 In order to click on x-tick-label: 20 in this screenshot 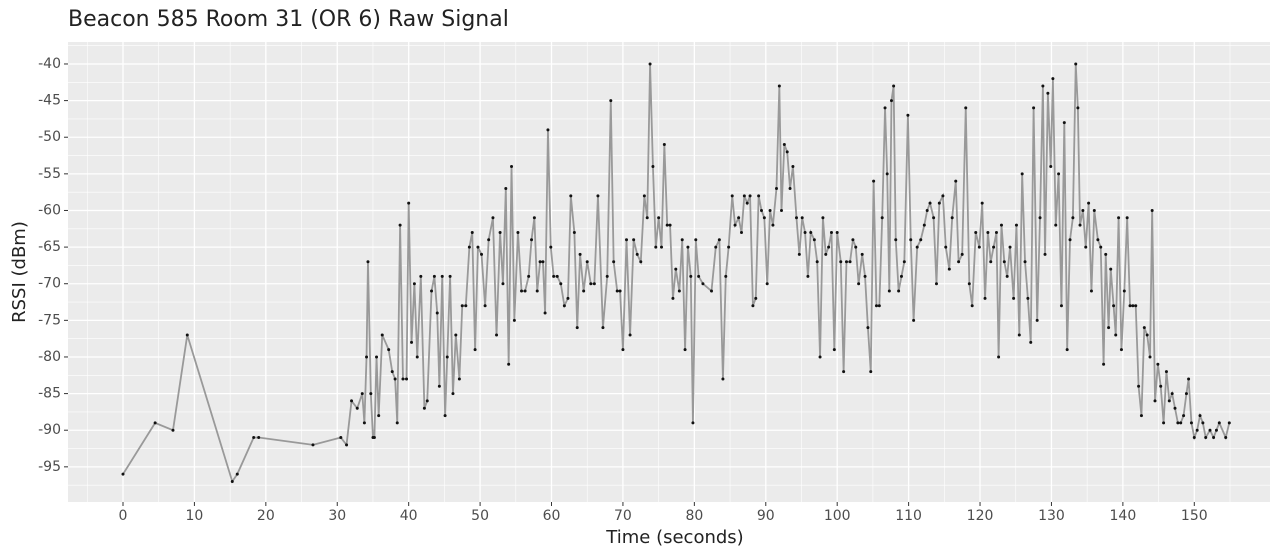, I will do `click(266, 516)`.